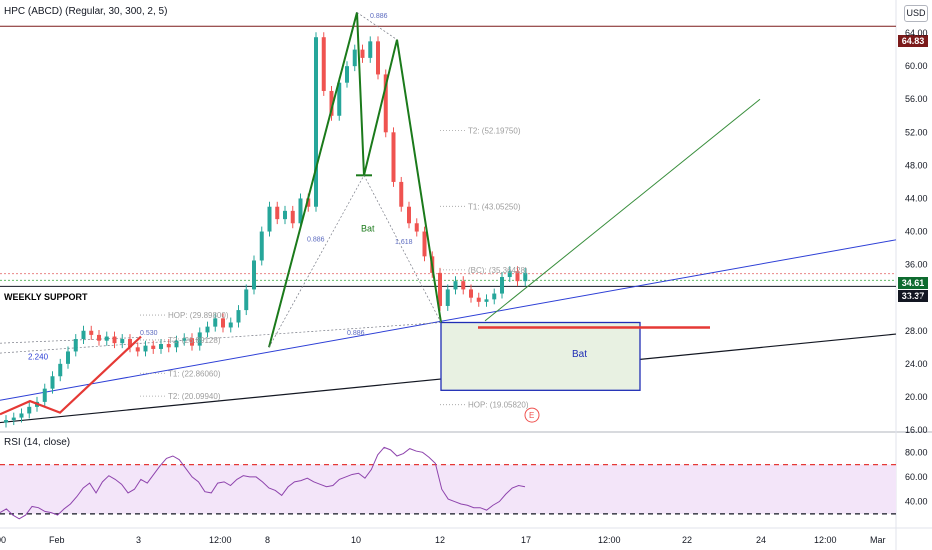 This screenshot has height=550, width=932. I want to click on currency-button: USD, so click(916, 13).